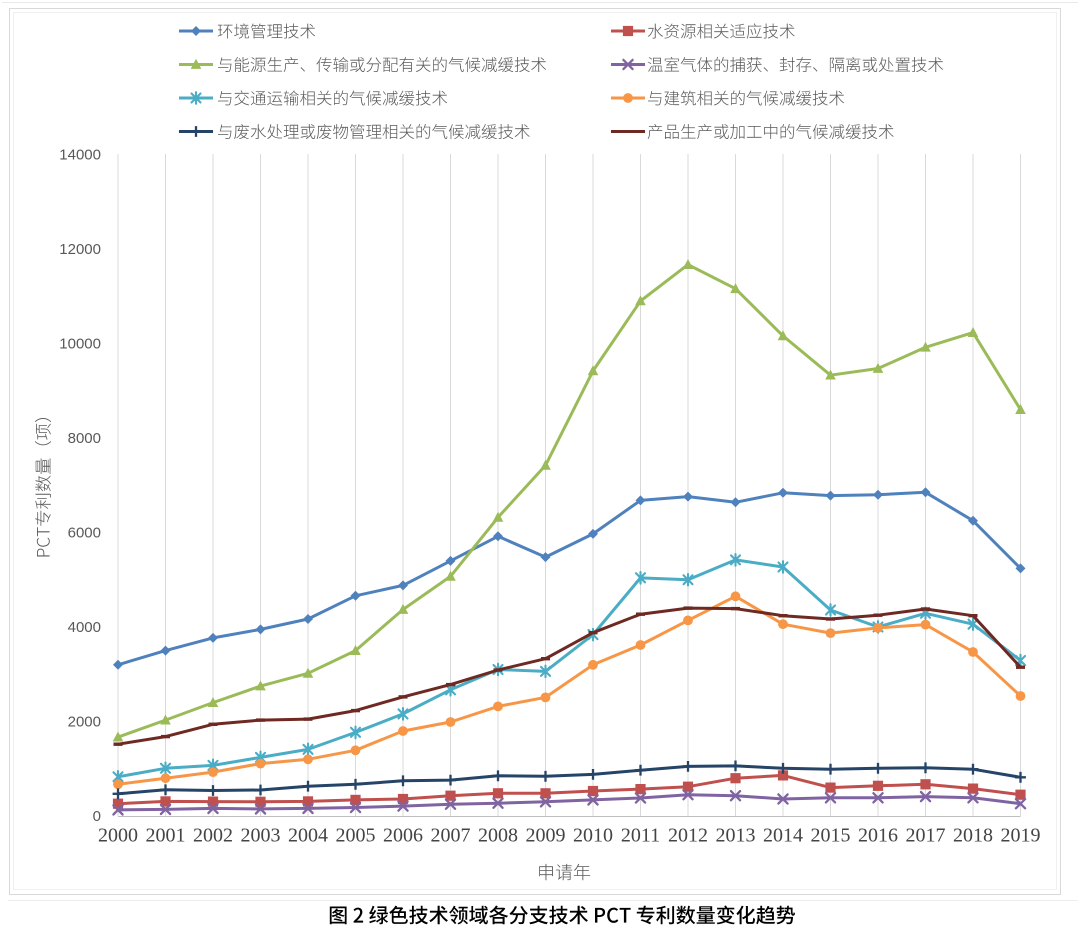  I want to click on svg-text: 2007, so click(451, 836).